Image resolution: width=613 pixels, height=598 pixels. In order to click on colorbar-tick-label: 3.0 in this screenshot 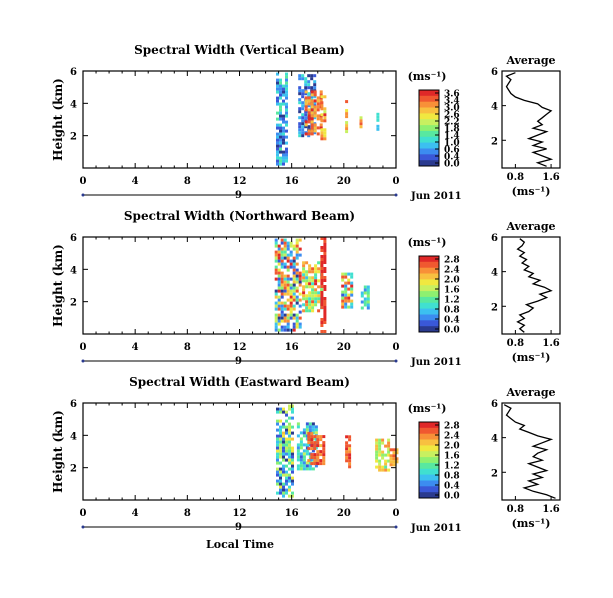, I will do `click(452, 109)`.